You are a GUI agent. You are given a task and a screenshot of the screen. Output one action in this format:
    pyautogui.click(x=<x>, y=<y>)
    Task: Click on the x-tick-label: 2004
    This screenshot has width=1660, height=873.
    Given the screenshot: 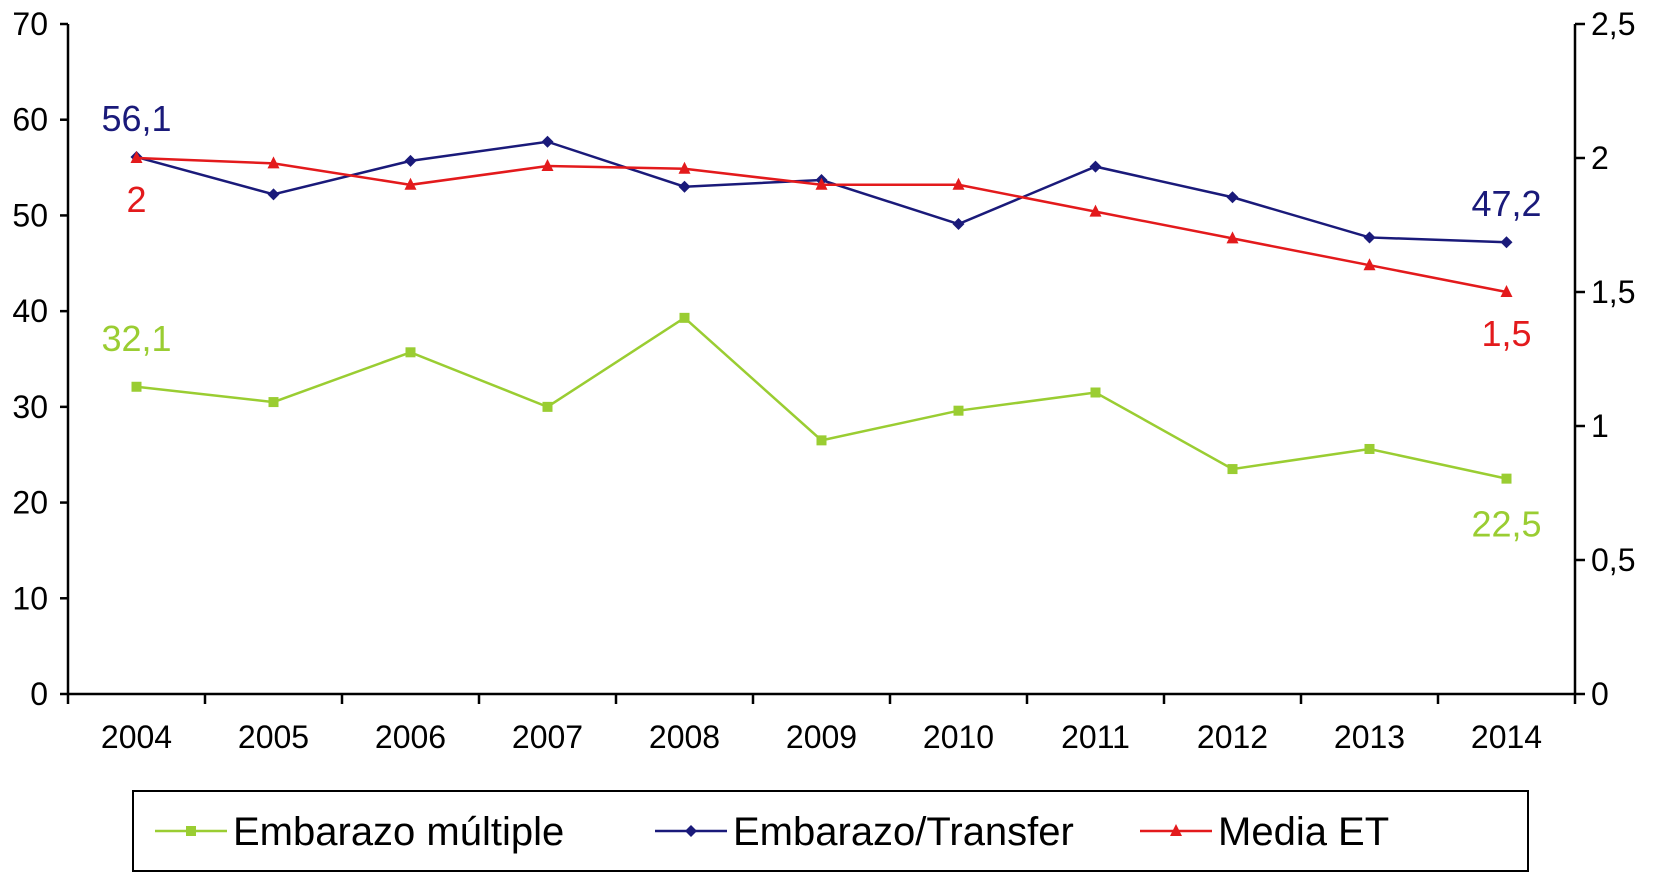 What is the action you would take?
    pyautogui.click(x=136, y=737)
    